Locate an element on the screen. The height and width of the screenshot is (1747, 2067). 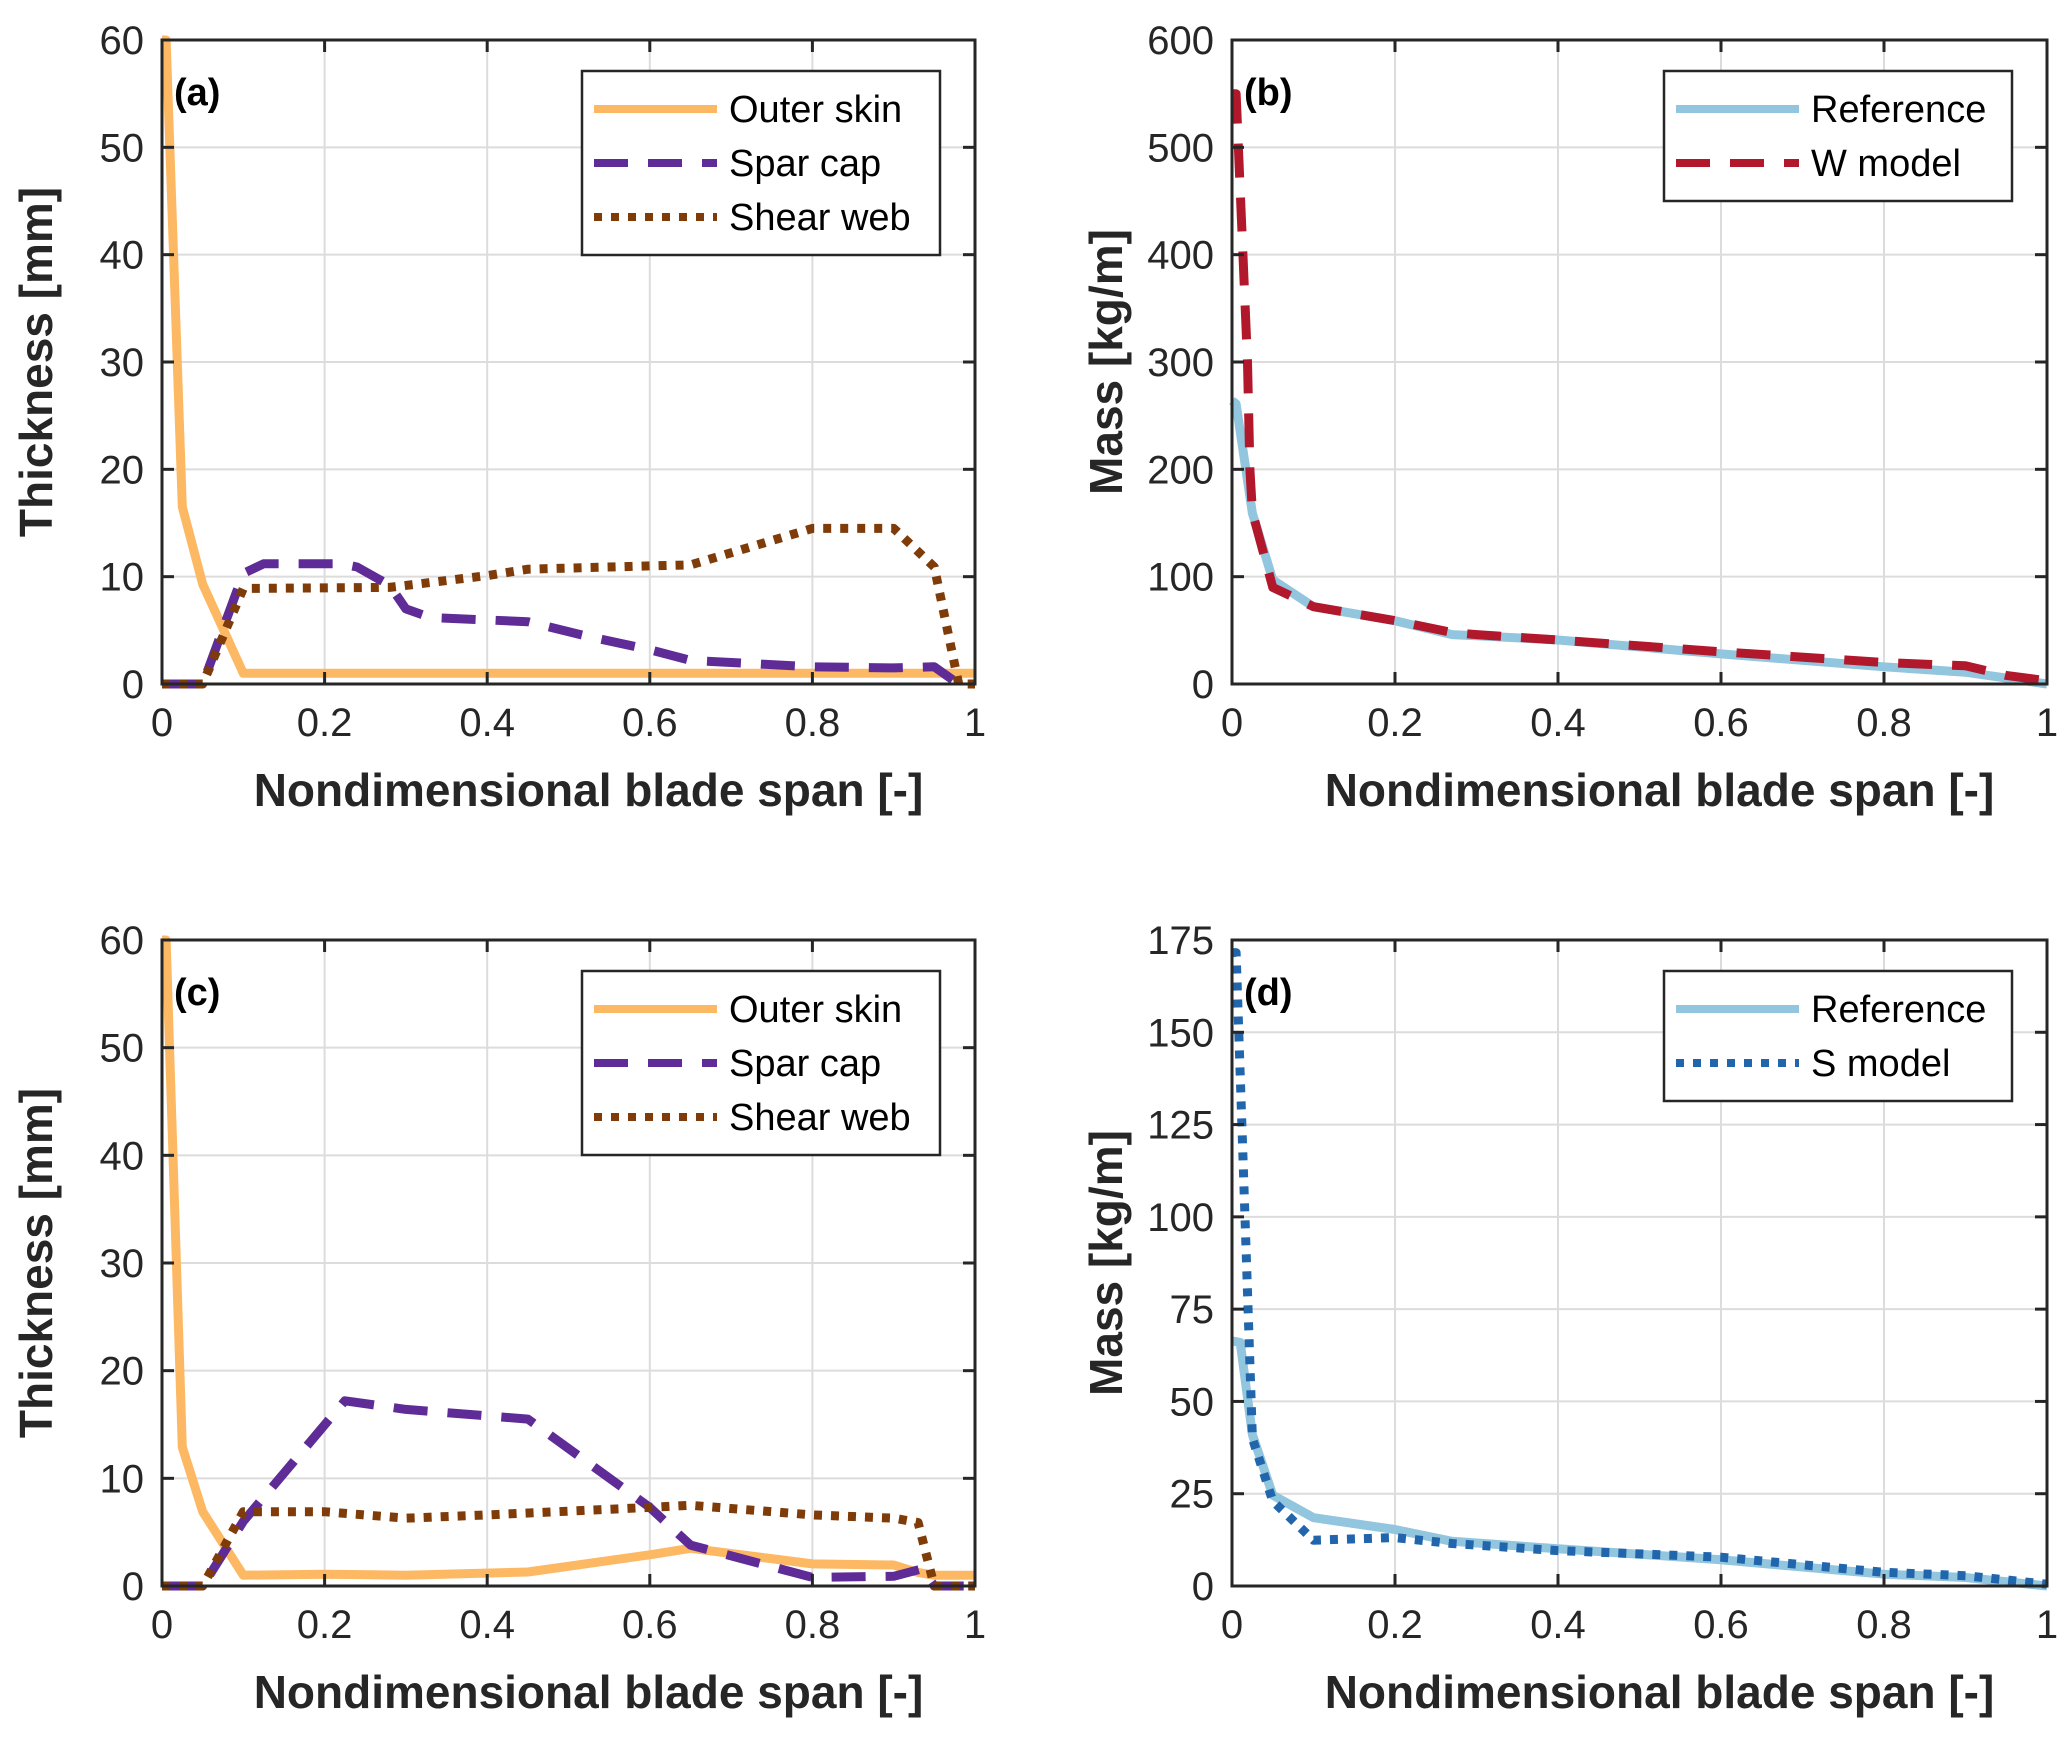
legend: Reference W model is located at coordinates (1838, 136).